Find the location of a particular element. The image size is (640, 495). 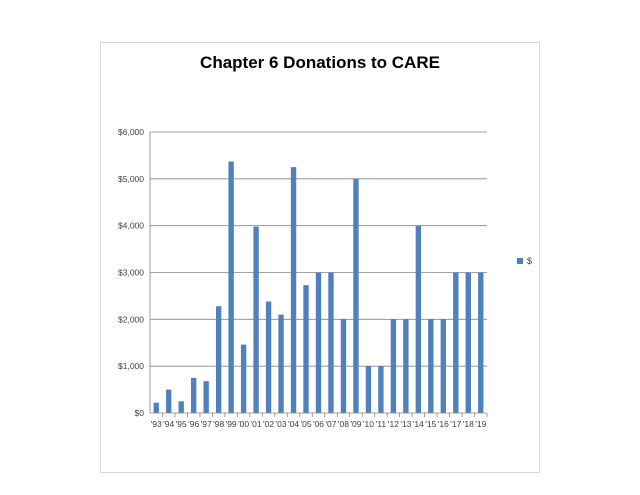

y-tick-label: $0 is located at coordinates (140, 413).